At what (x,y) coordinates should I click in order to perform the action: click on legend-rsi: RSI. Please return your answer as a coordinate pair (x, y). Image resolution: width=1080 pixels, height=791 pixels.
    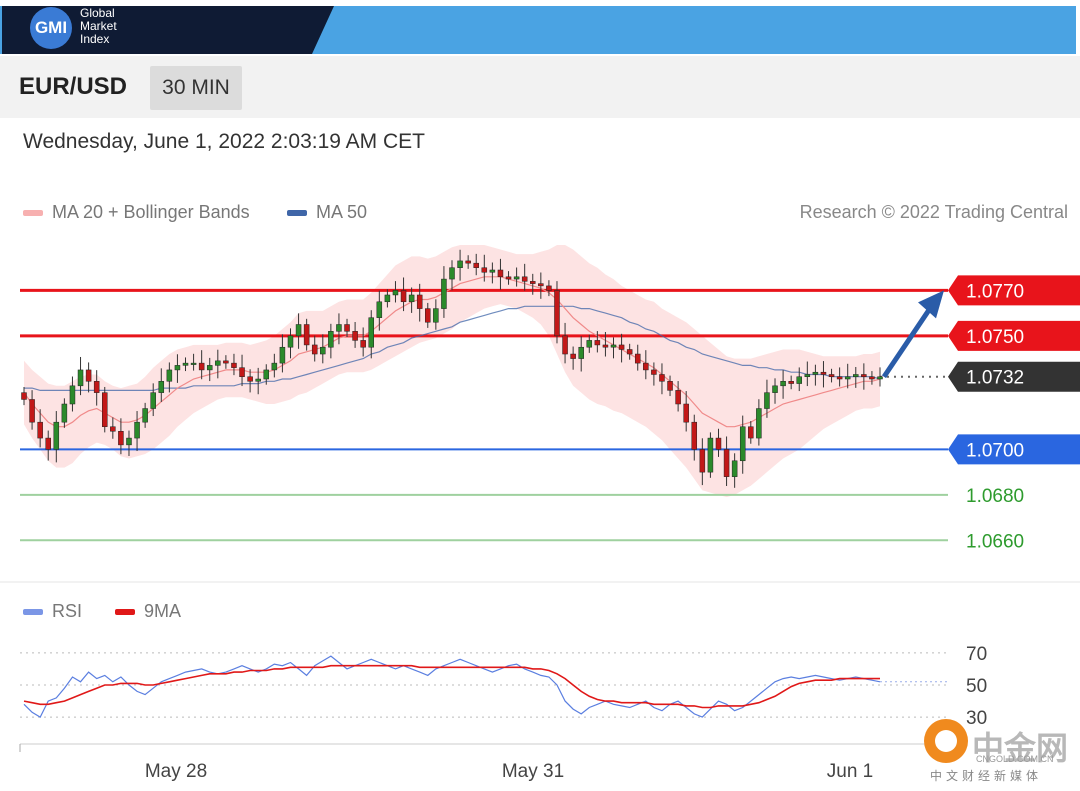
    Looking at the image, I should click on (52, 611).